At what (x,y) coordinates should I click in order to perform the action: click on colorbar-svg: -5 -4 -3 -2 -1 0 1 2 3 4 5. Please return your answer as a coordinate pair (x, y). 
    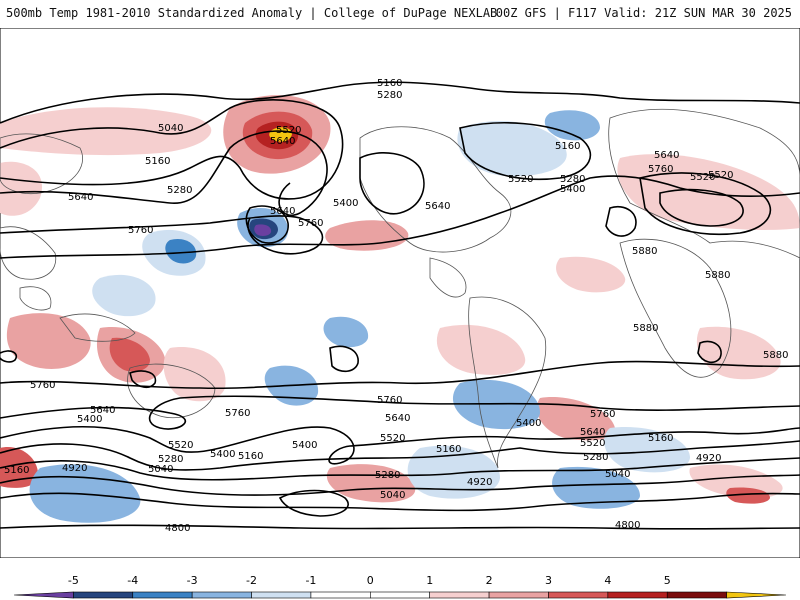
    Looking at the image, I should click on (400, 586).